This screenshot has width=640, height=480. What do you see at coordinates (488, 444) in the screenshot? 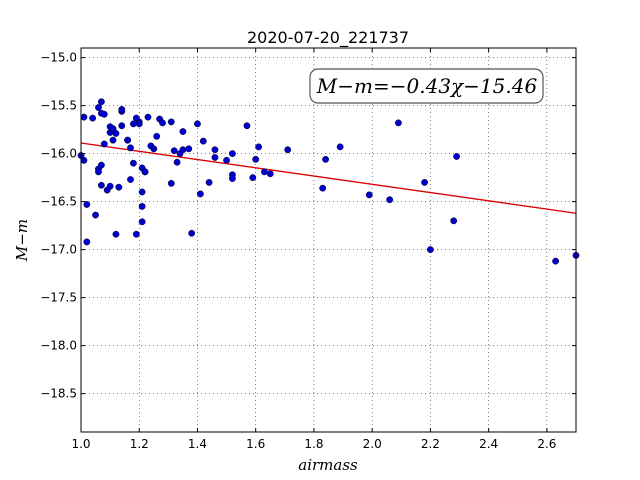
I see `x-tick-label: 2.4` at bounding box center [488, 444].